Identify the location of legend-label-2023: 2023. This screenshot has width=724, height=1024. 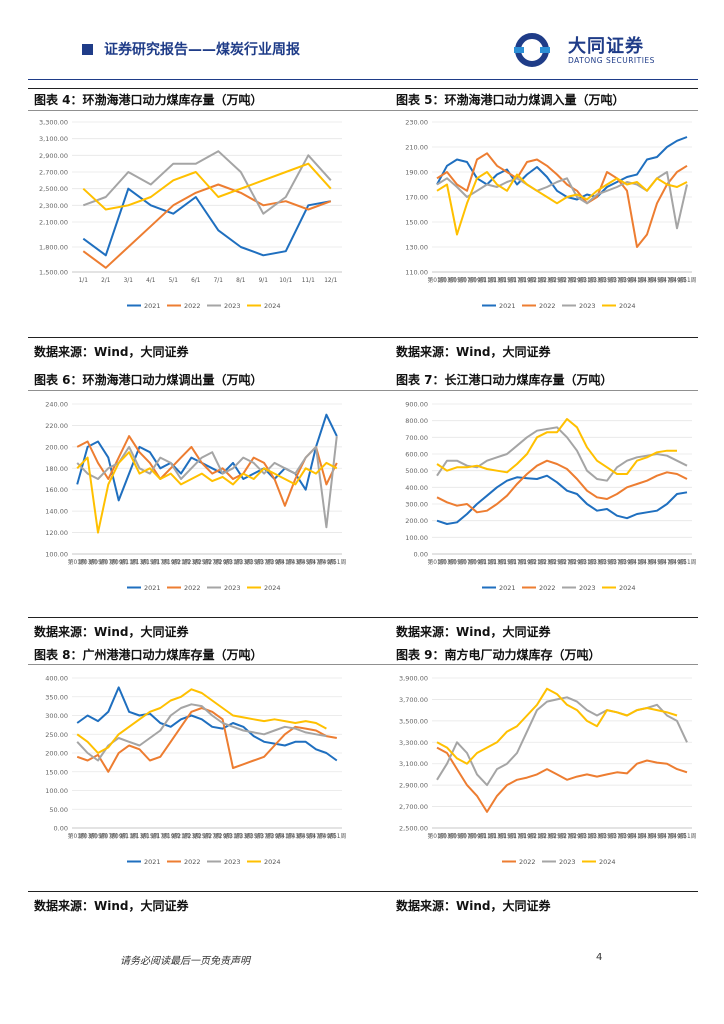
(232, 588).